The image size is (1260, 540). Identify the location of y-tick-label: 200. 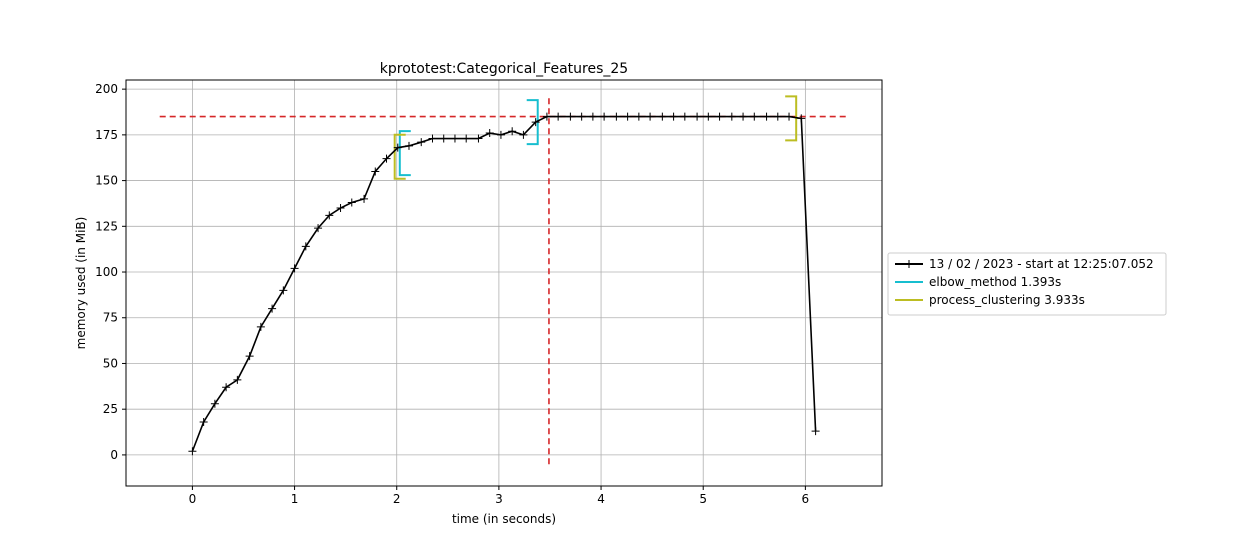
(106, 89).